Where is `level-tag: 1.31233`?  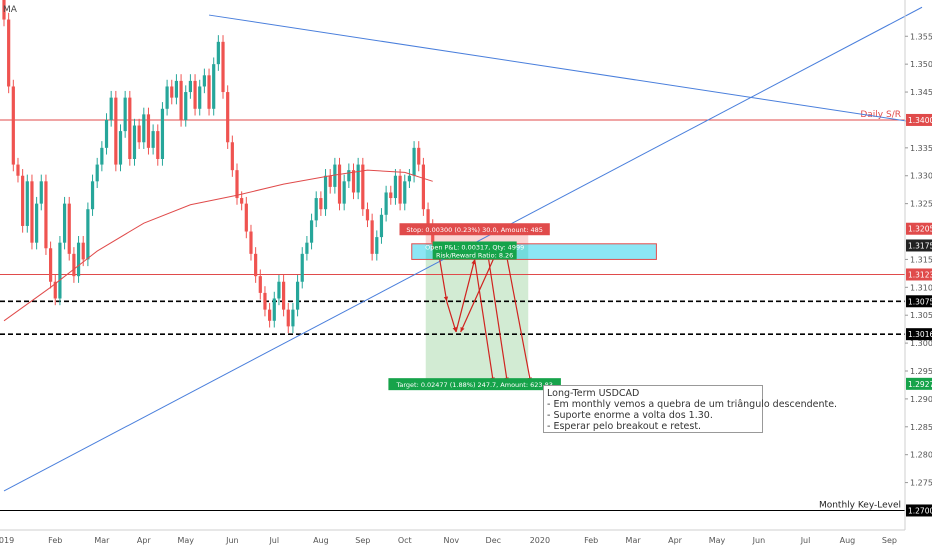 level-tag: 1.31233 is located at coordinates (920, 274).